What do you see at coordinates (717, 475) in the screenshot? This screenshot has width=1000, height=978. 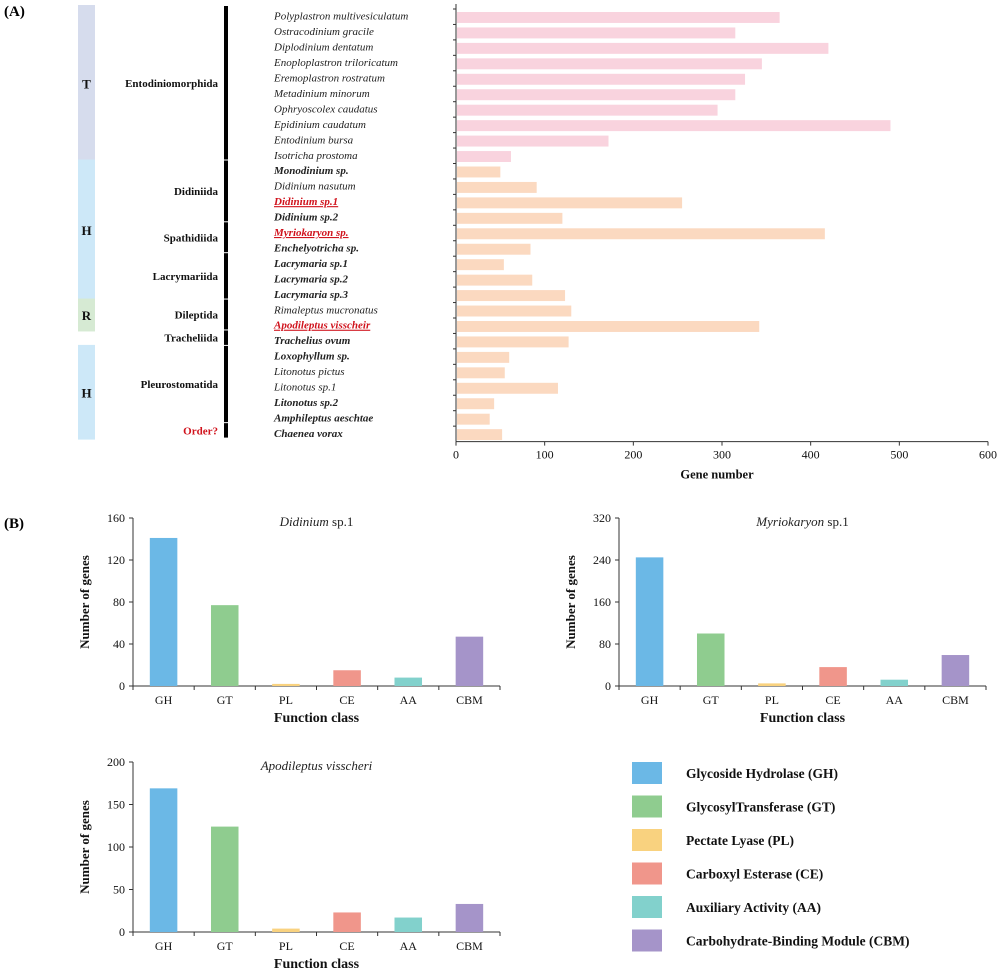 I see `x-axis-title: Gene number` at bounding box center [717, 475].